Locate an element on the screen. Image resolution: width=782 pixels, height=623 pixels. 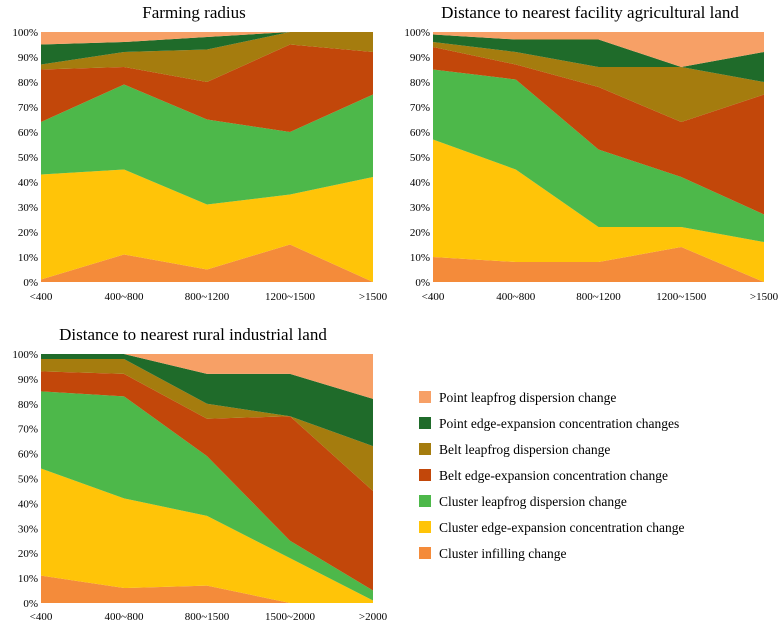
legend-label: Belt leapfrog dispersion change is located at coordinates (524, 449).